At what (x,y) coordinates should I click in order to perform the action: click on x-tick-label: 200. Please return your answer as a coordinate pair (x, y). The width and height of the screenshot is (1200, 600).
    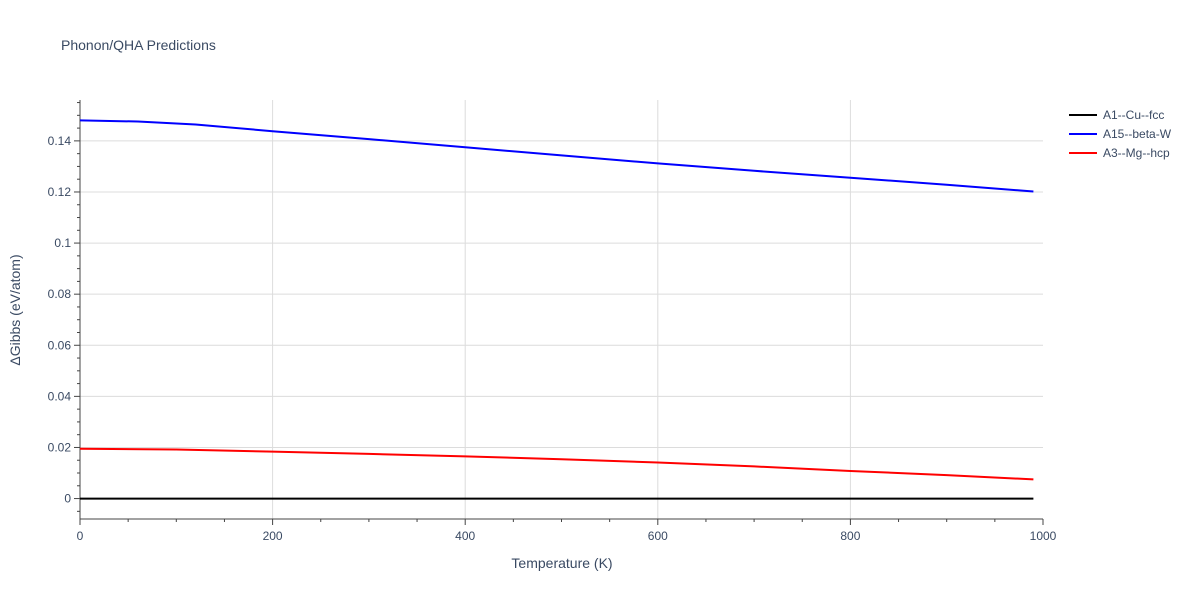
    Looking at the image, I should click on (273, 536).